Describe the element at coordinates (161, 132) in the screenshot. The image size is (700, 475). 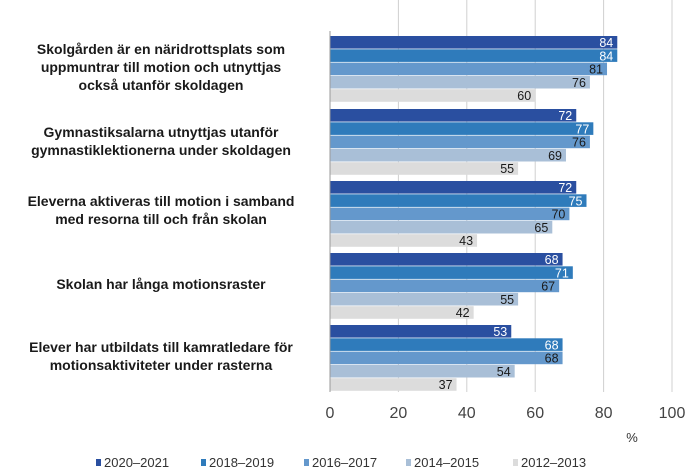
I see `category-label-line: Gymnastiksalarna utnyttjas utanför` at that location.